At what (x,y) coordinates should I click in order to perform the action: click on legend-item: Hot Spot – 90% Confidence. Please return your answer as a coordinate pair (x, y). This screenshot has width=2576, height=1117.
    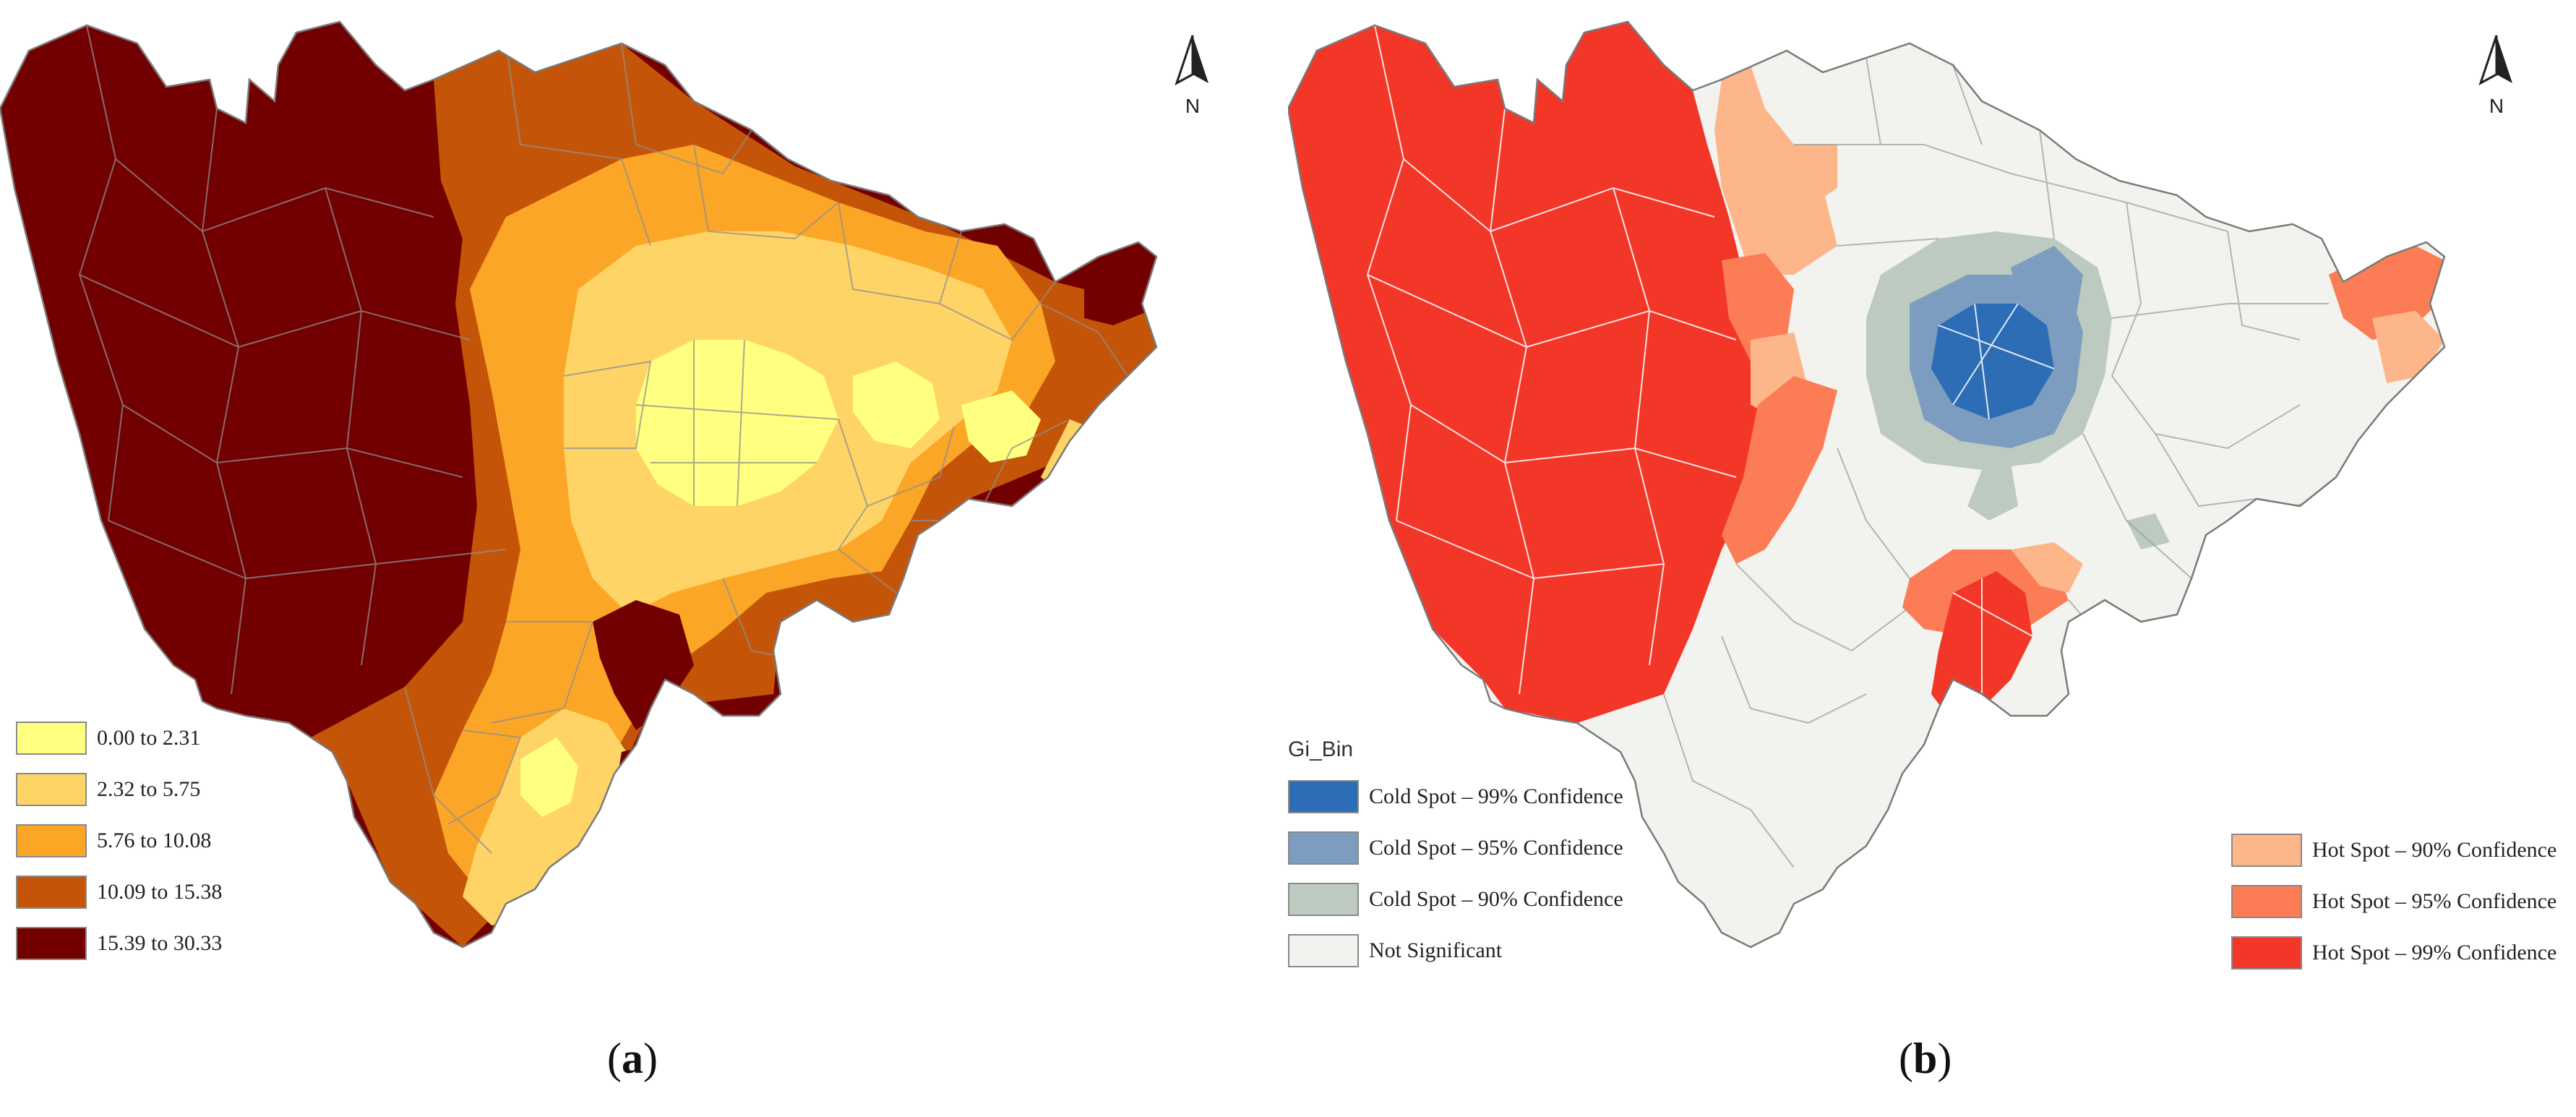
    Looking at the image, I should click on (2393, 850).